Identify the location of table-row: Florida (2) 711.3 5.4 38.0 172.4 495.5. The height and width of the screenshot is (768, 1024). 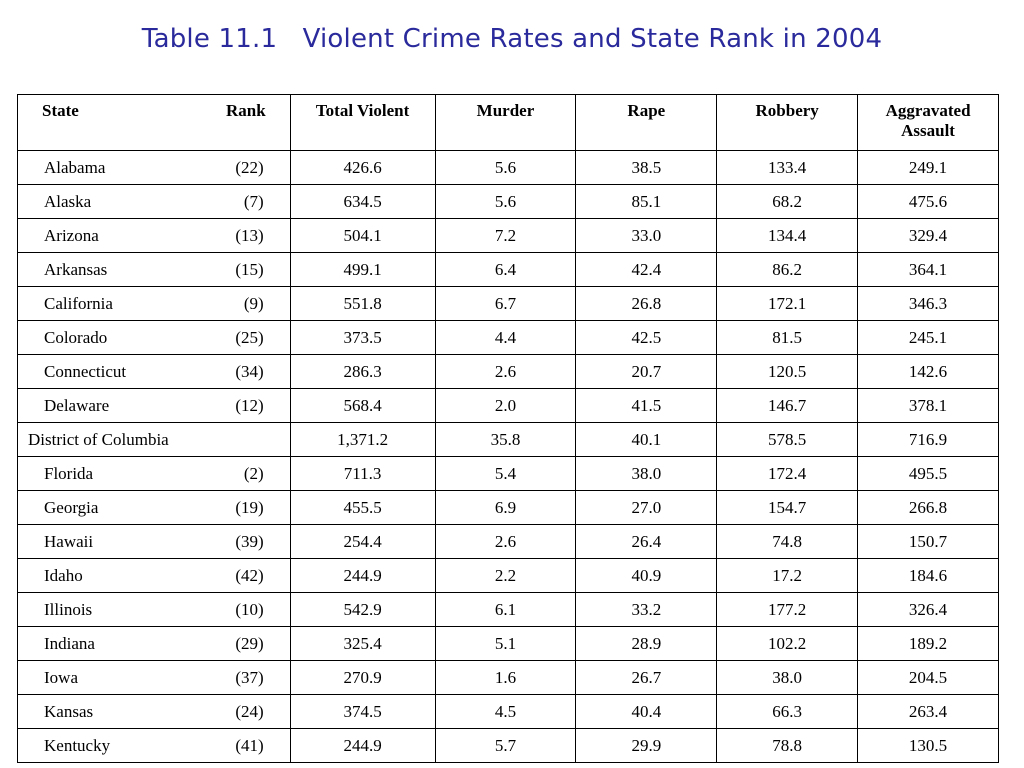
(508, 473).